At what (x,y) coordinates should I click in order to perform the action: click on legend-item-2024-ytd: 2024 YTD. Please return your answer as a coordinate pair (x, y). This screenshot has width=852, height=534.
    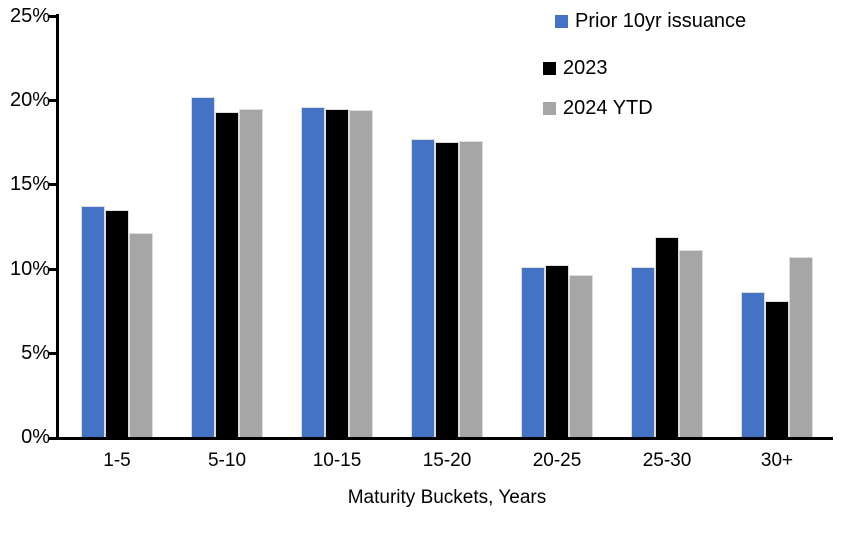
    Looking at the image, I should click on (598, 108).